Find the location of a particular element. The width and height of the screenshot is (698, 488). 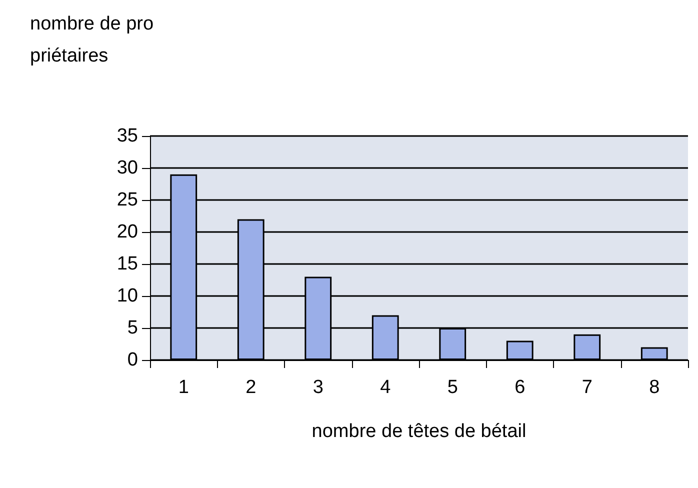

x-tick-label: 7 is located at coordinates (587, 387).